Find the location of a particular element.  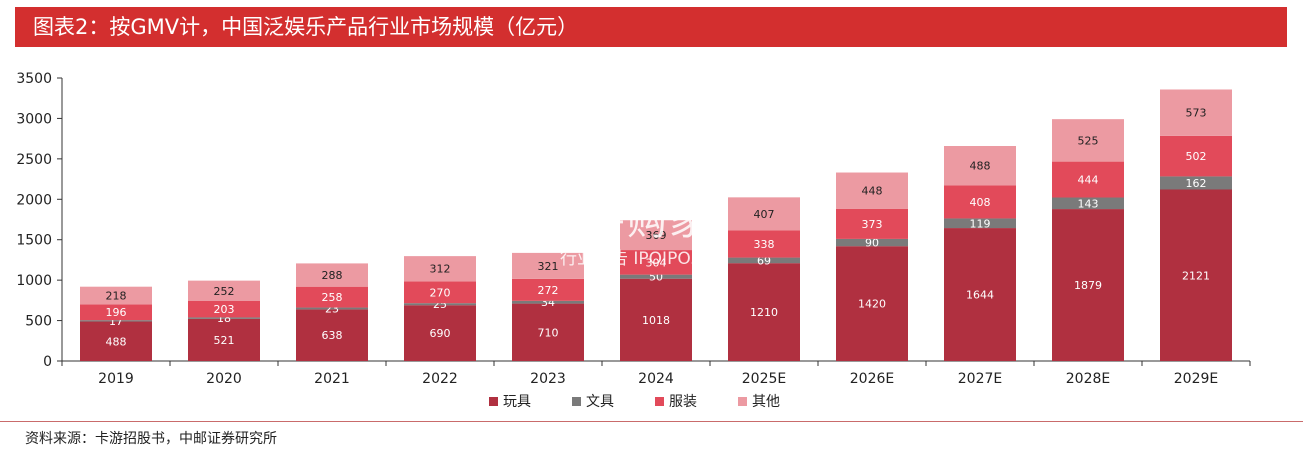

data-label: 1420 is located at coordinates (872, 304).